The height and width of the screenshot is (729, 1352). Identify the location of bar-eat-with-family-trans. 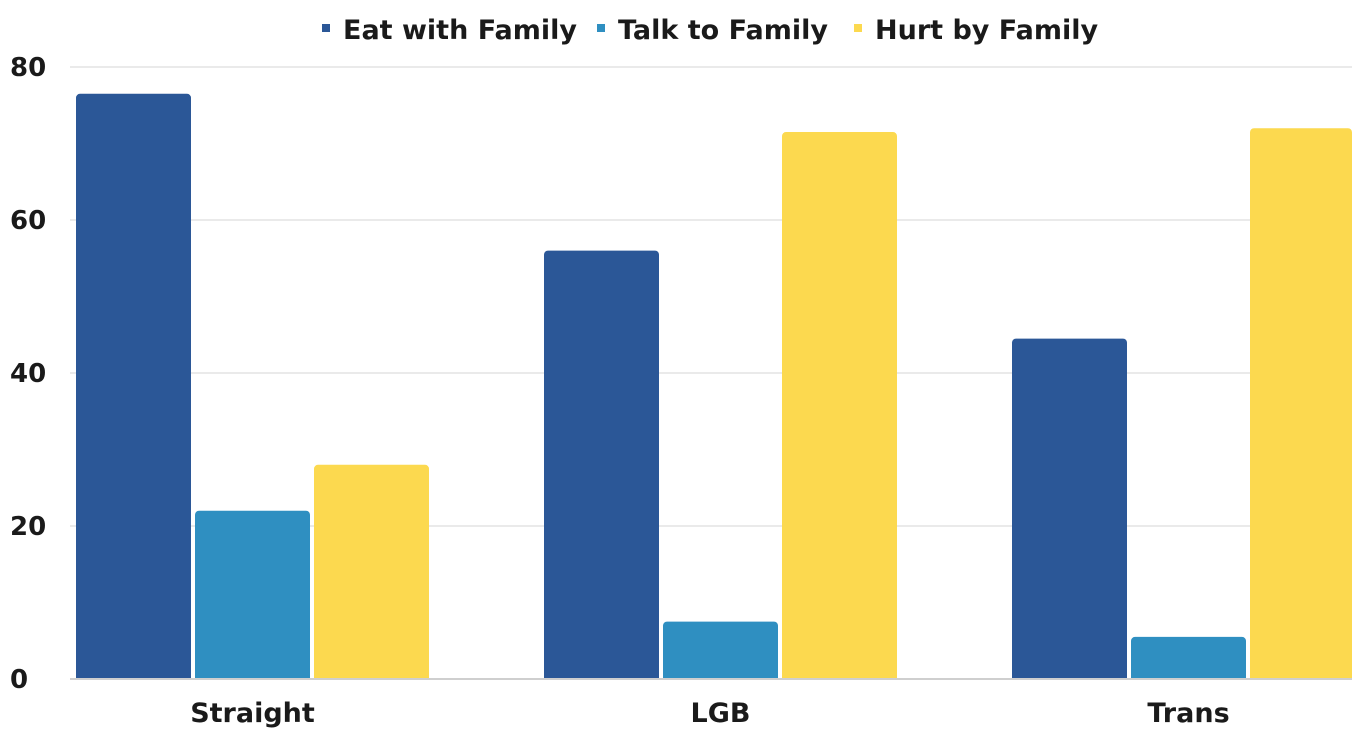
(1069, 508).